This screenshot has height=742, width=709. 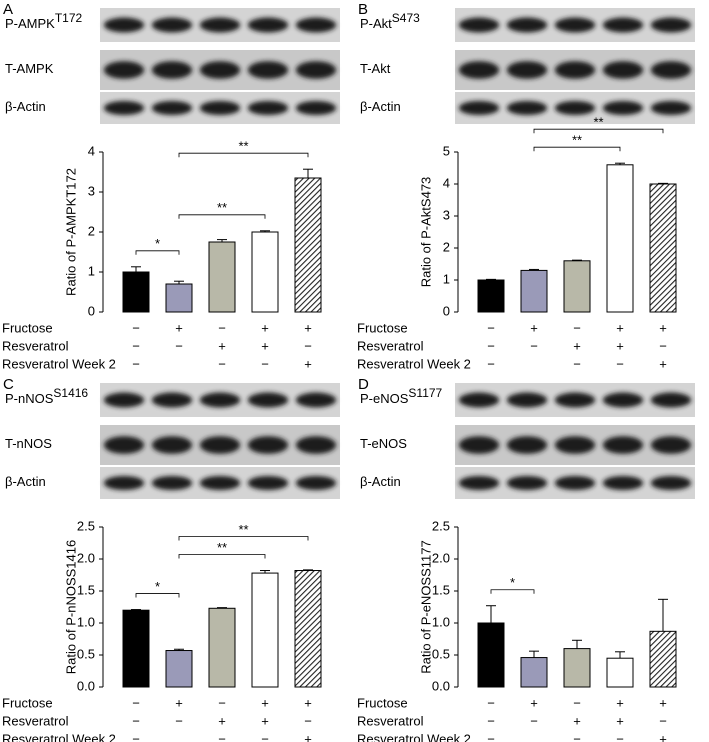 What do you see at coordinates (29, 68) in the screenshot?
I see `blot-label-main: T-AMPK` at bounding box center [29, 68].